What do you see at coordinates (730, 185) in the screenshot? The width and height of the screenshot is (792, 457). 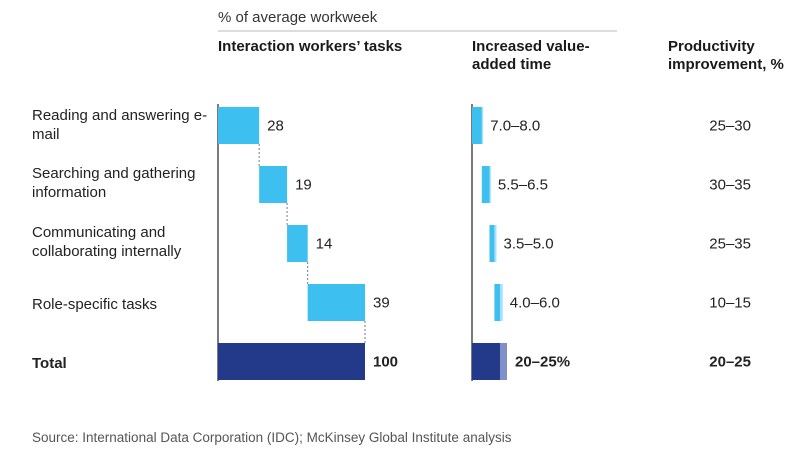 I see `productivity-label: 30–35` at bounding box center [730, 185].